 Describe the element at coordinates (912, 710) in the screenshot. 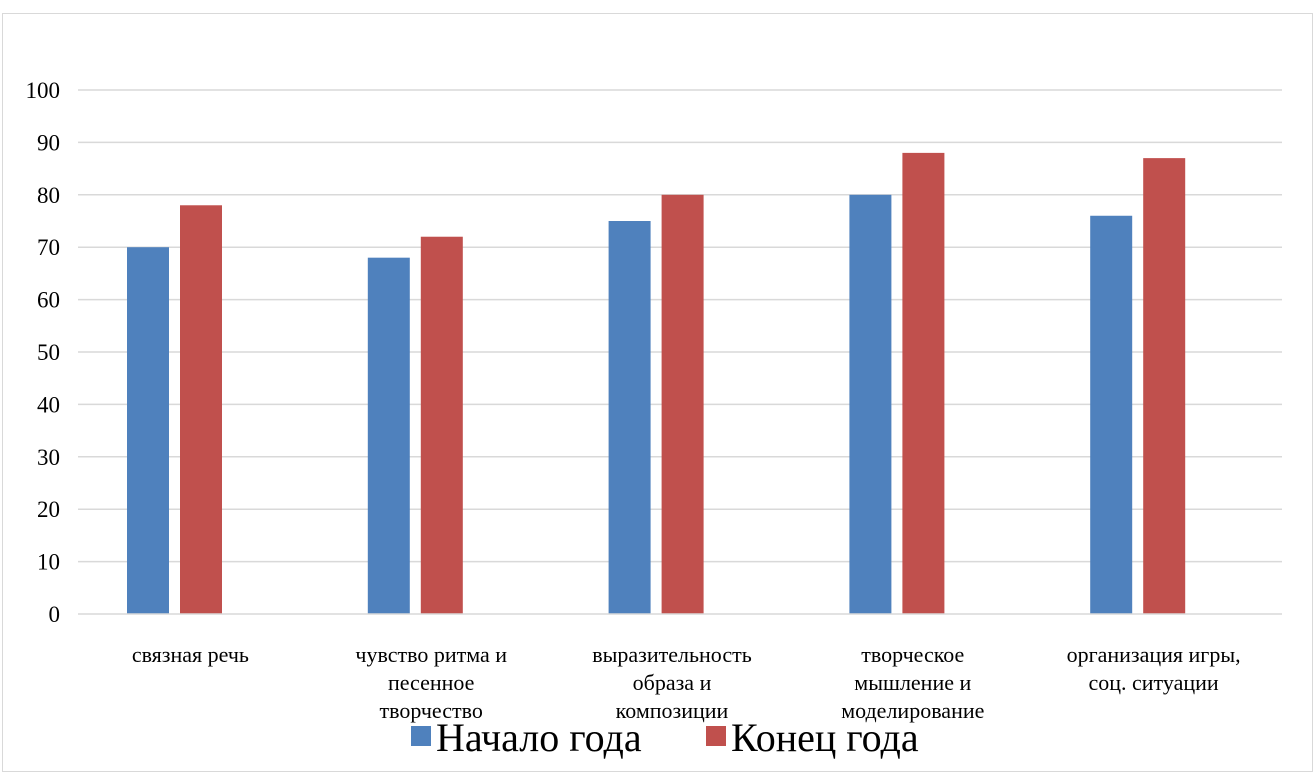

I see `x-category-line: моделирование` at that location.